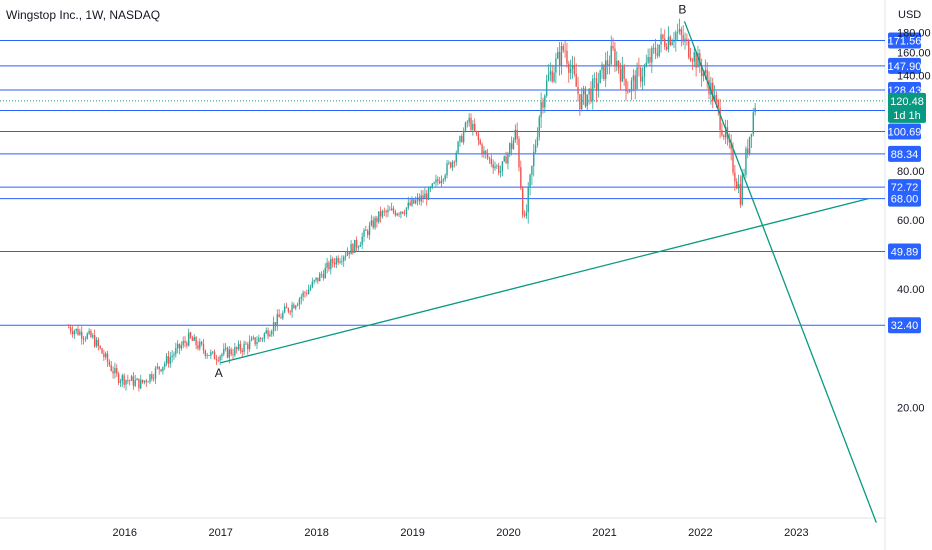 Image resolution: width=932 pixels, height=550 pixels. I want to click on time-tick-label: 2017, so click(220, 533).